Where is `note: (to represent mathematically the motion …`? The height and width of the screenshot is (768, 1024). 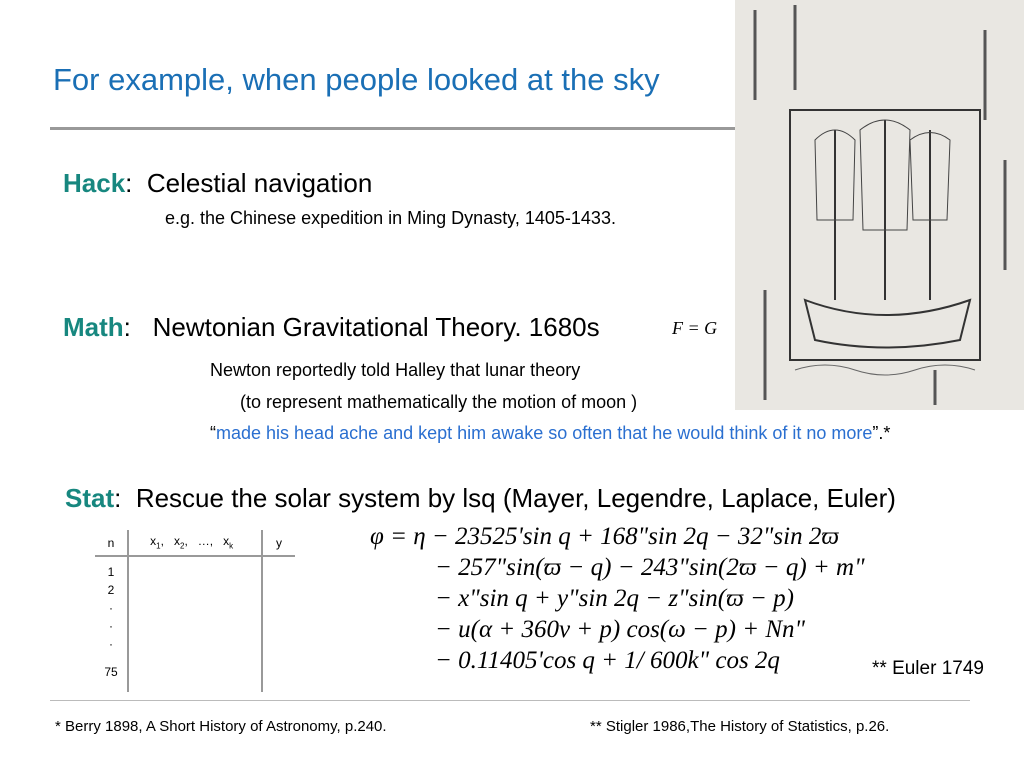 note: (to represent mathematically the motion … is located at coordinates (439, 402).